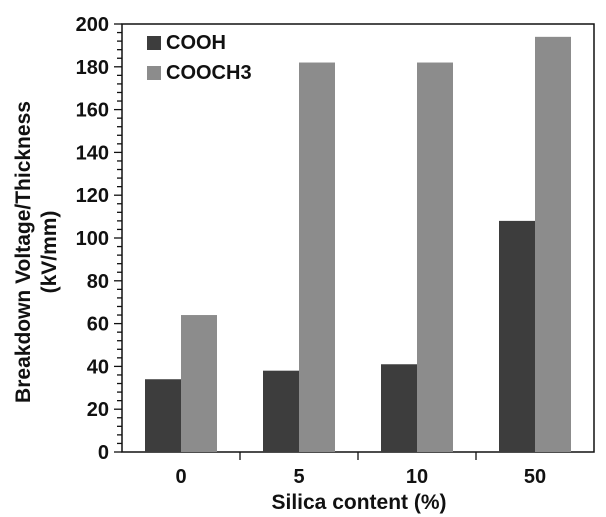 Image resolution: width=606 pixels, height=517 pixels. What do you see at coordinates (49, 252) in the screenshot?
I see `y-axis-title-line-2: (kV/mm)` at bounding box center [49, 252].